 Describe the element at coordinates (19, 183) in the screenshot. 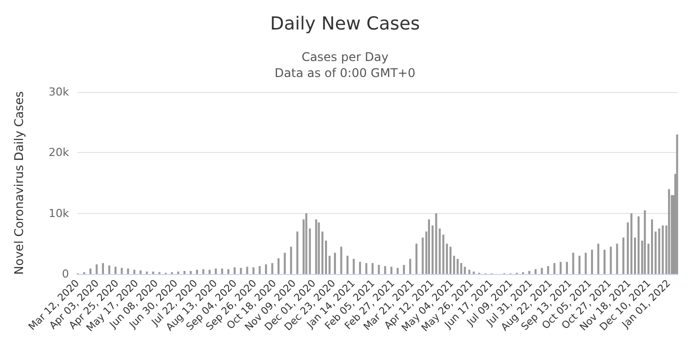

I see `y-axis-title: Novel Coronavirus Daily Cases` at that location.